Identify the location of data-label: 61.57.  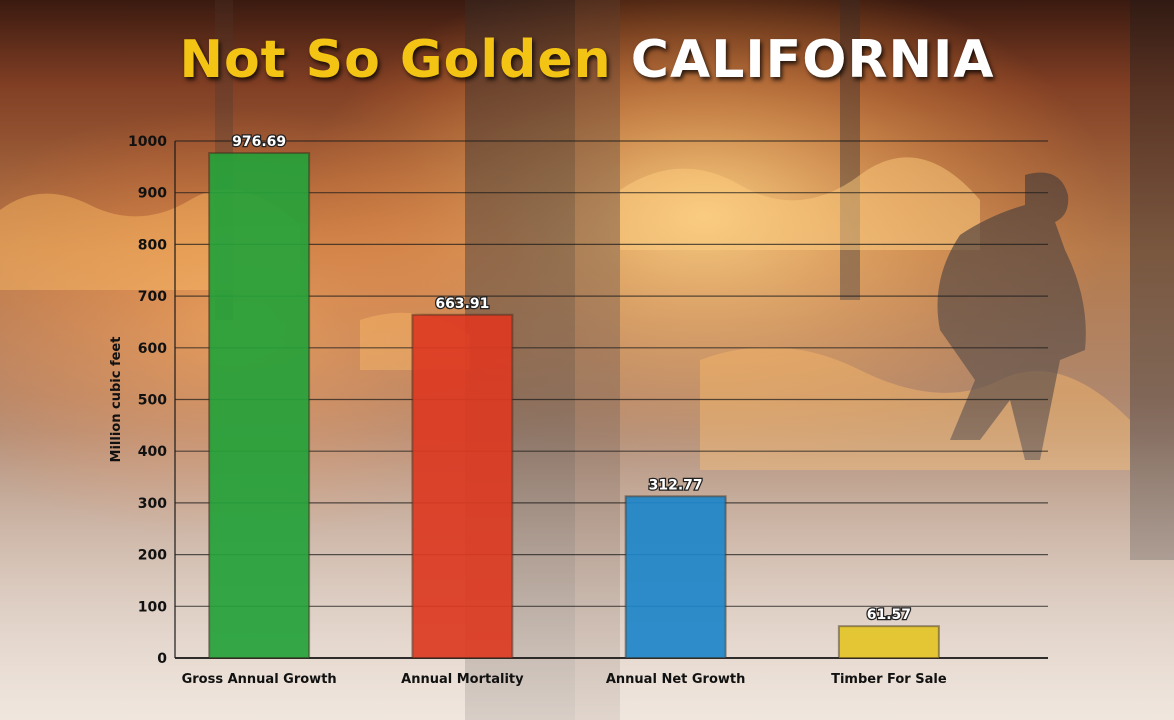
(889, 615).